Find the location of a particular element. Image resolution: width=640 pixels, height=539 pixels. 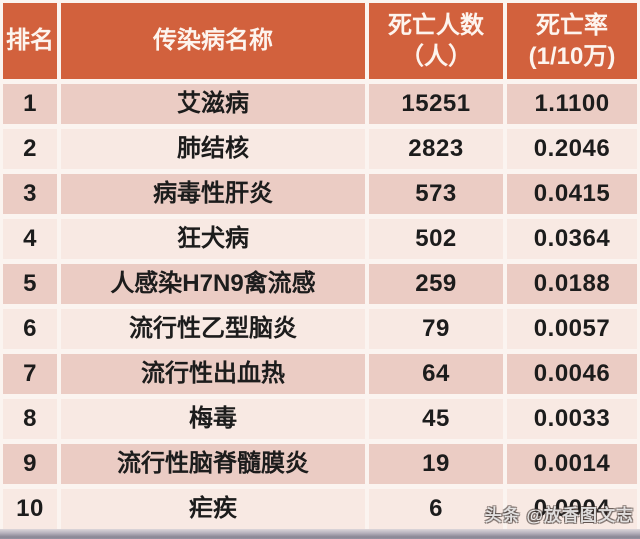

rate-cell: 0.0057 is located at coordinates (572, 329).